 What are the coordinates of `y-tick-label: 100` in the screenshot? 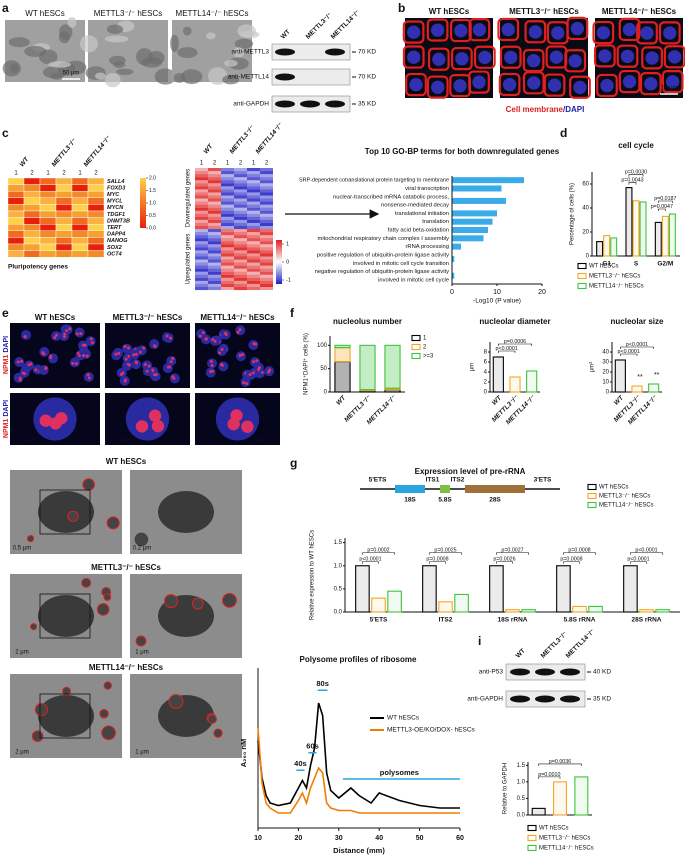 It's located at (322, 346).